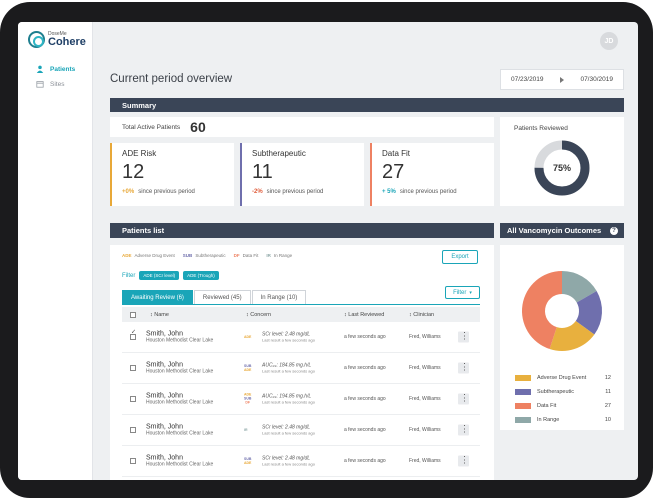 This screenshot has height=500, width=653. I want to click on metric-value: 27, so click(393, 172).